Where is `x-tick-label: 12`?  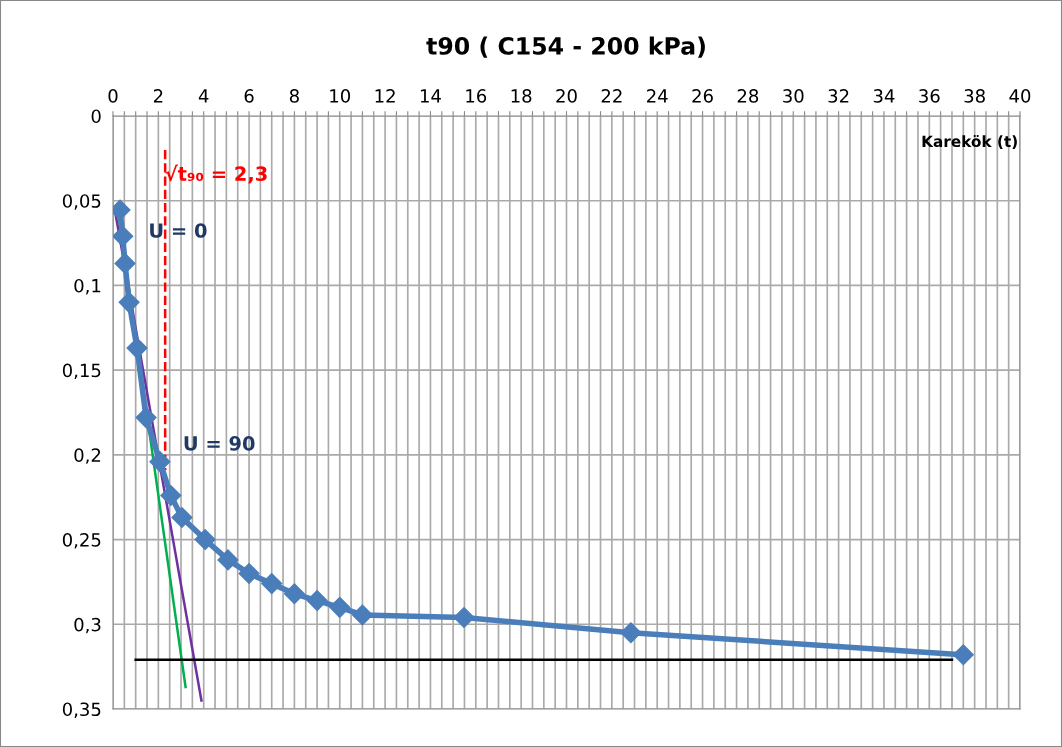
x-tick-label: 12 is located at coordinates (385, 96).